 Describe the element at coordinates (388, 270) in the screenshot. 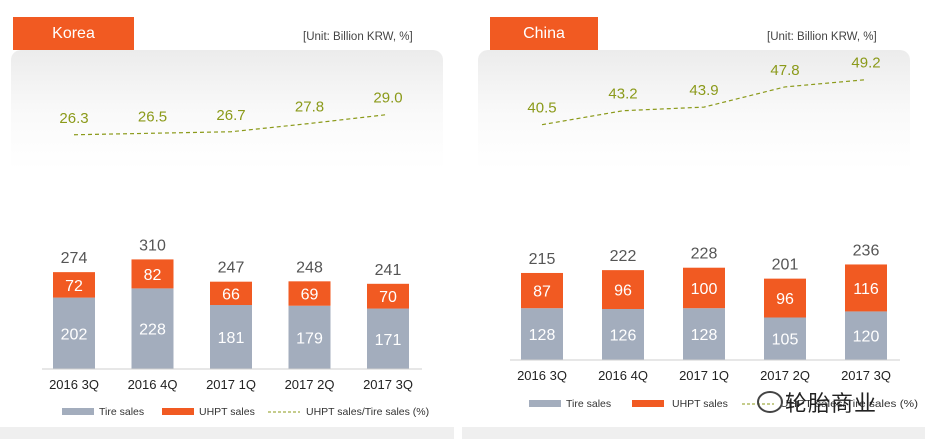

I see `total-label: 241` at that location.